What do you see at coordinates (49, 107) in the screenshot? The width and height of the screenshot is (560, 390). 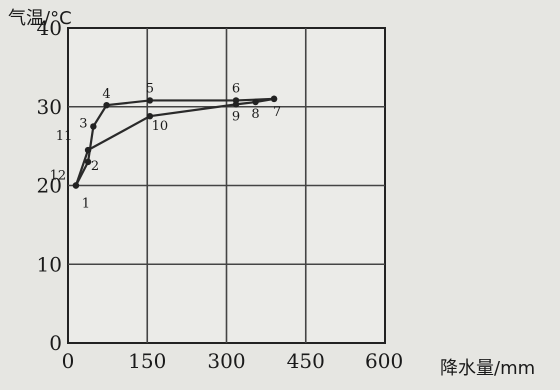 I see `y-tick-label: 30` at bounding box center [49, 107].